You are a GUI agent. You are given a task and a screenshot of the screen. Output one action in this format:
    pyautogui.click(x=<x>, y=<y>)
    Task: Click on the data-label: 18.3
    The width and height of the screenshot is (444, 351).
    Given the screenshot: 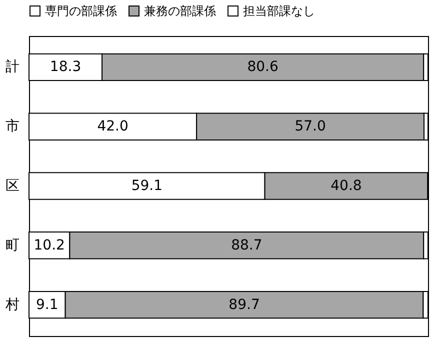 What is the action you would take?
    pyautogui.click(x=66, y=67)
    